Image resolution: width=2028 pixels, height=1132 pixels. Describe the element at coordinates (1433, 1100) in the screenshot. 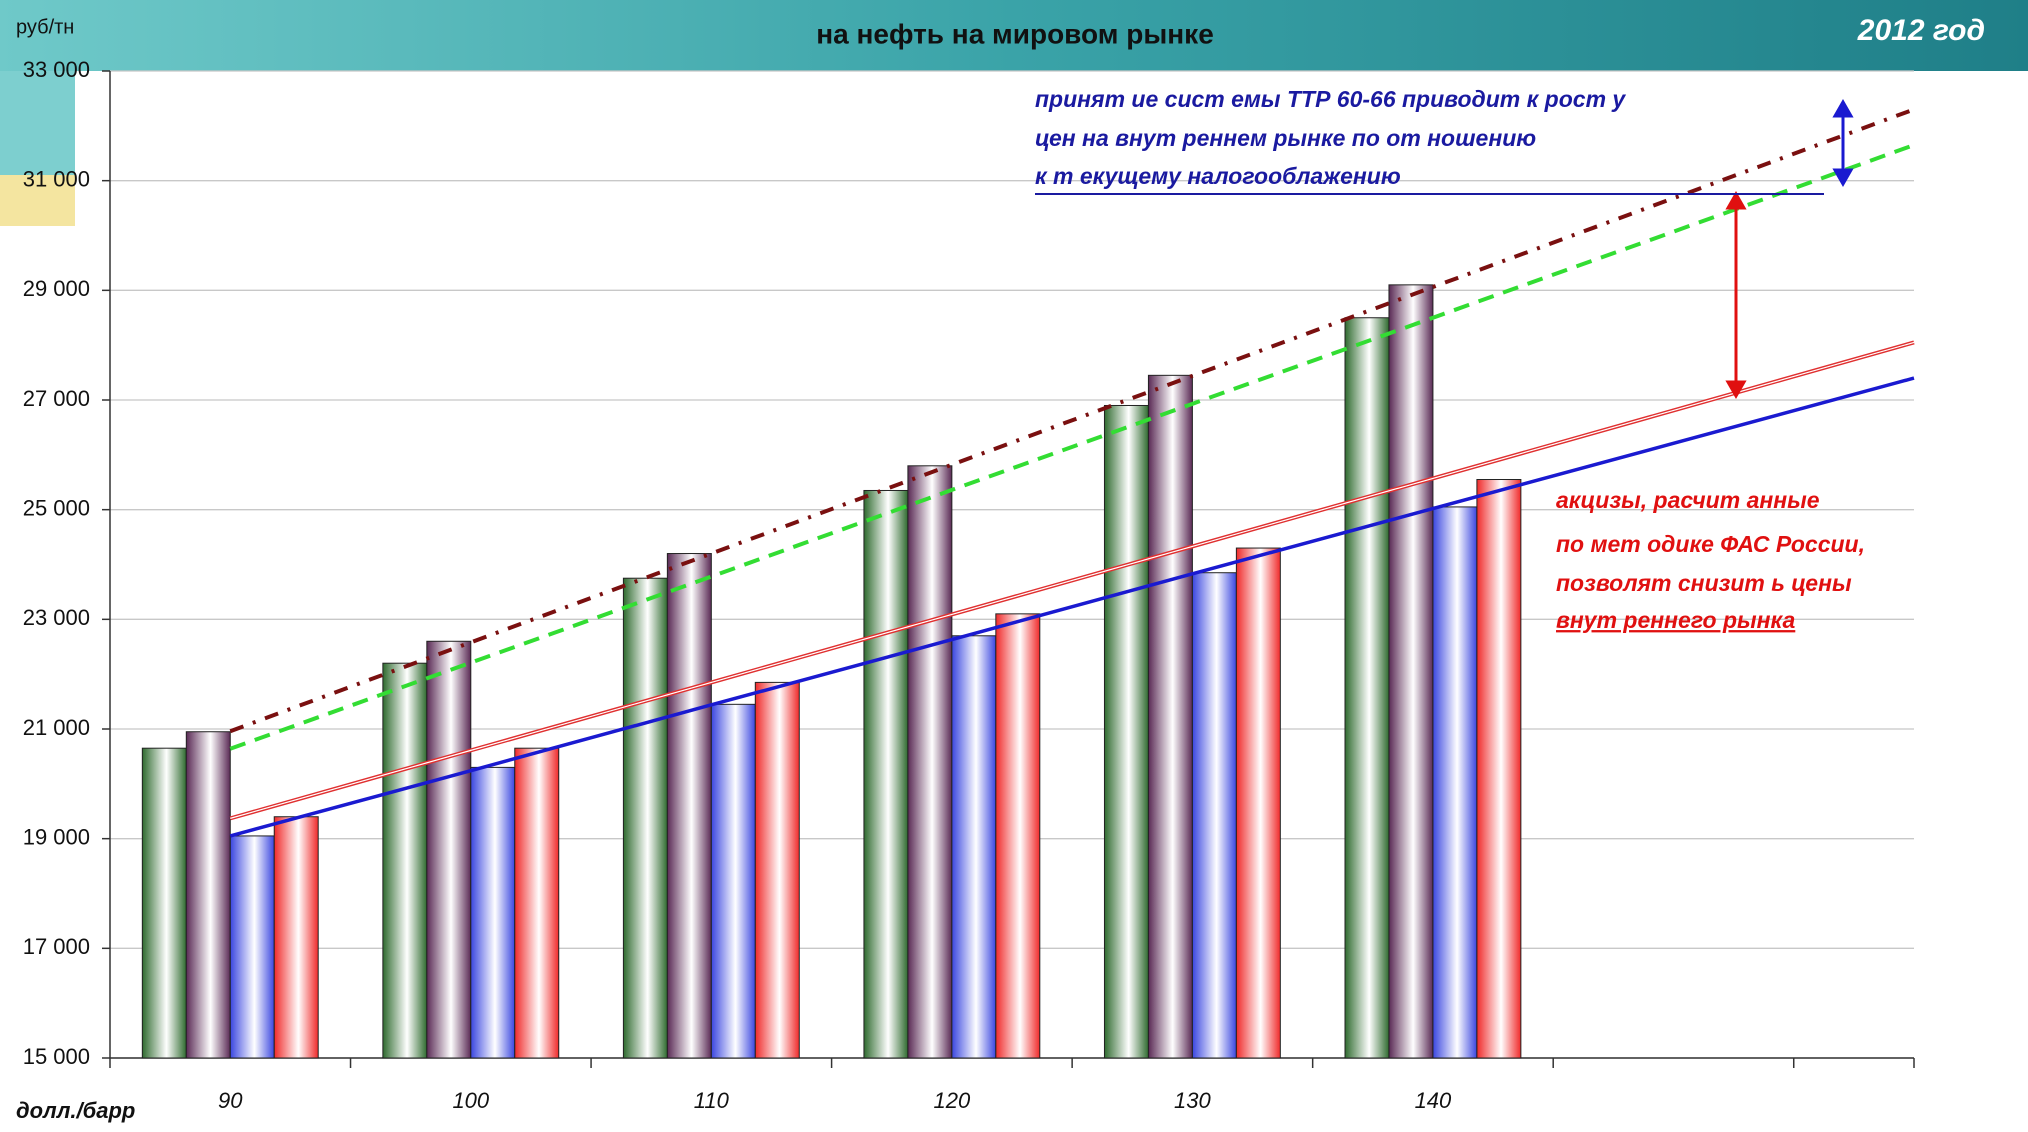

I see `x-tick-label: 140` at that location.